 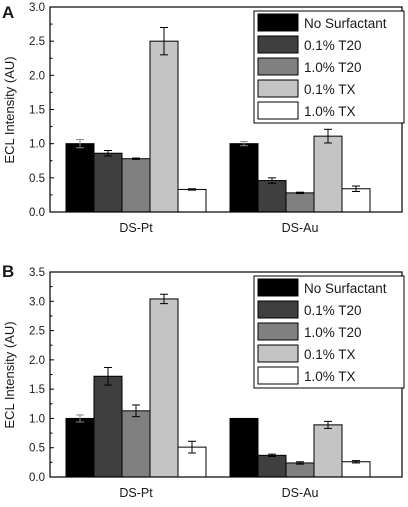 What do you see at coordinates (8, 12) in the screenshot?
I see `panel-label: A` at bounding box center [8, 12].